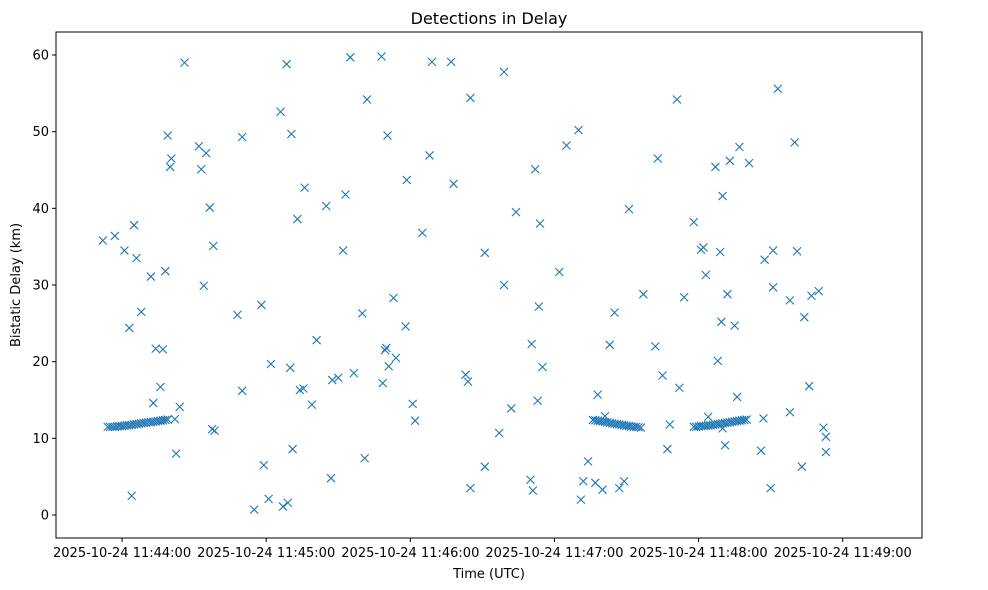 The height and width of the screenshot is (590, 988). What do you see at coordinates (699, 553) in the screenshot?
I see `x-tick-label: 2025-10-24 11:48:00` at bounding box center [699, 553].